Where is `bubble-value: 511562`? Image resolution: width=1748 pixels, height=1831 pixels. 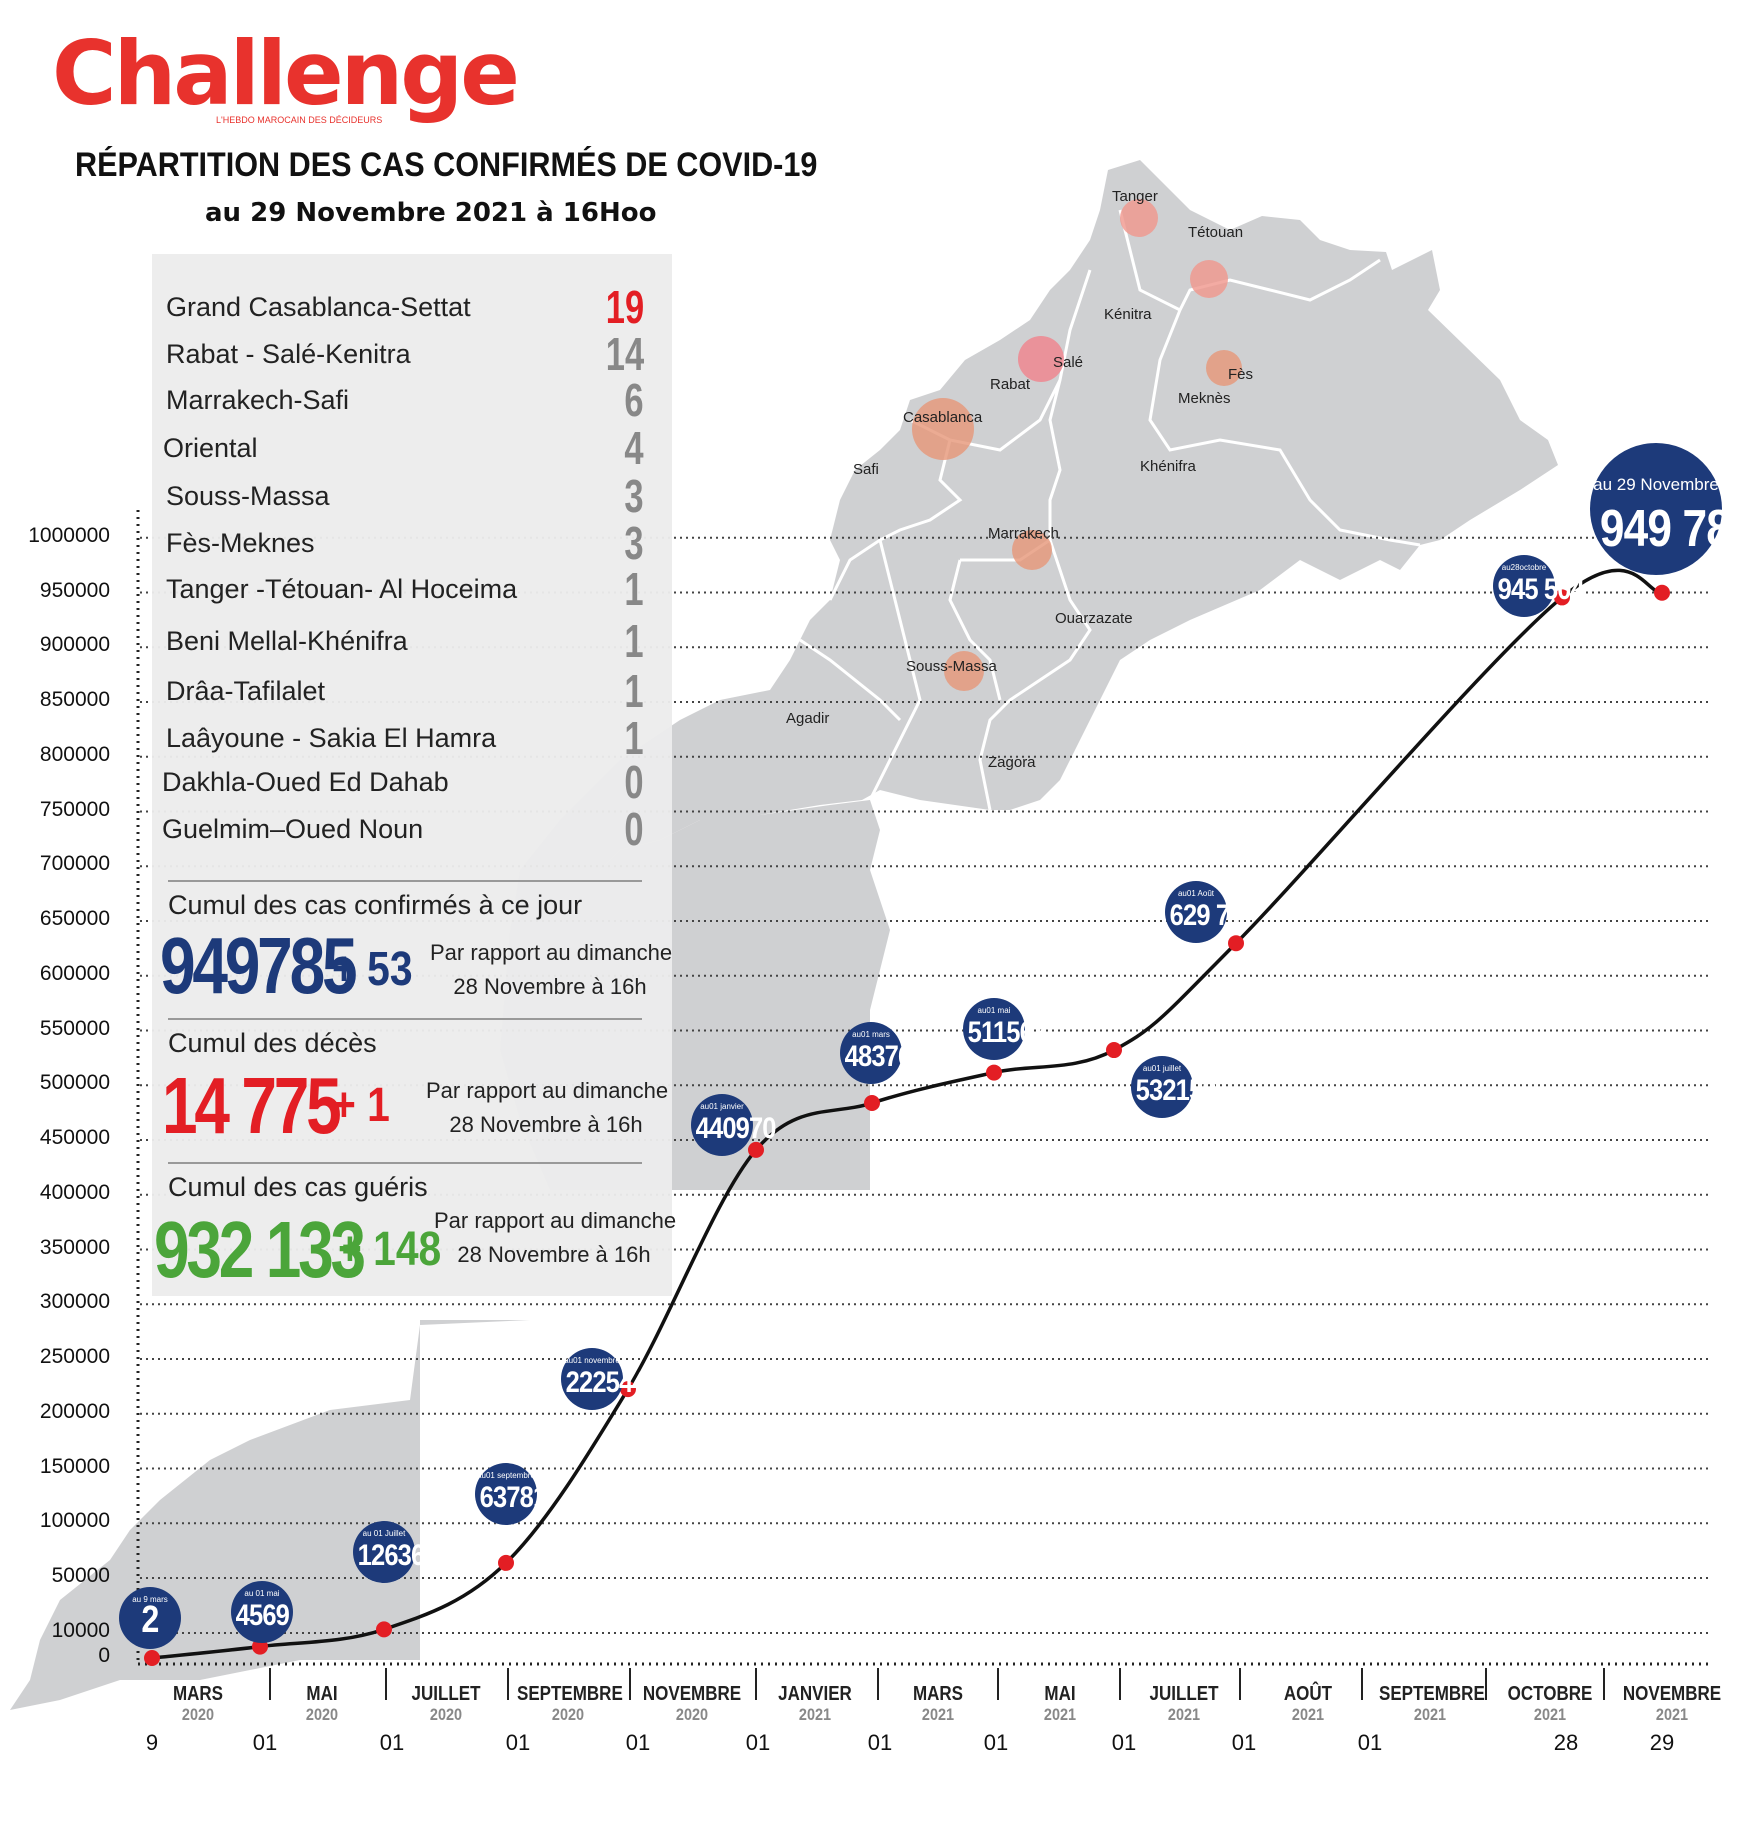 bubble-value: 511562 is located at coordinates (1007, 1032).